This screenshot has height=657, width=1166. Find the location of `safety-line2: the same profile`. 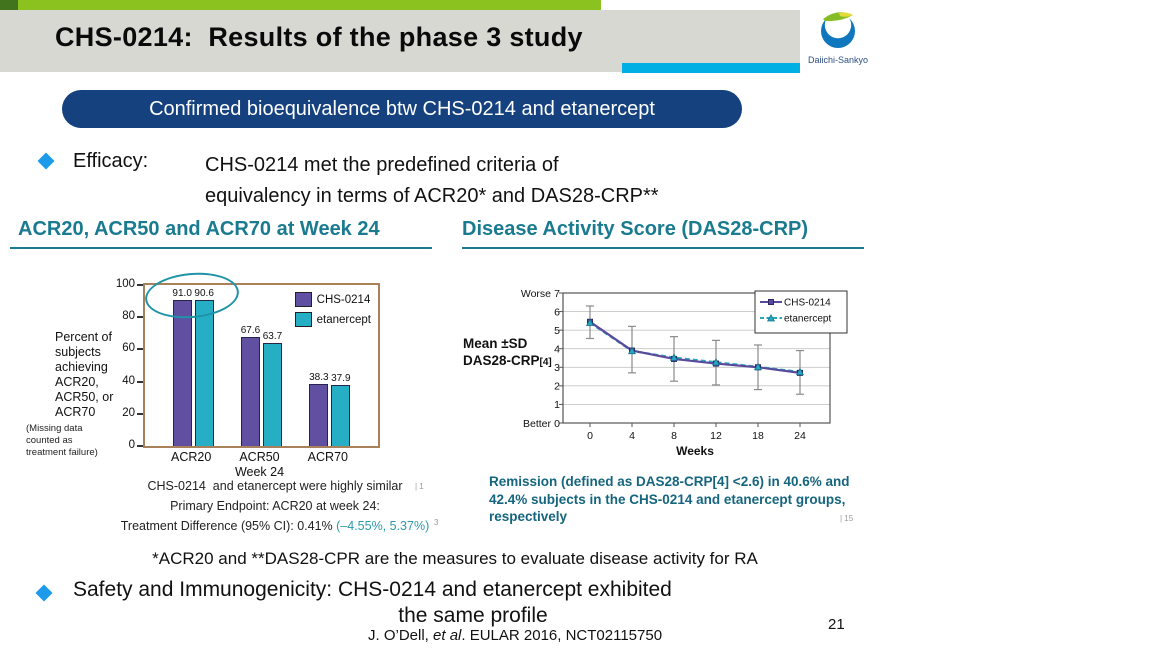

safety-line2: the same profile is located at coordinates (473, 615).